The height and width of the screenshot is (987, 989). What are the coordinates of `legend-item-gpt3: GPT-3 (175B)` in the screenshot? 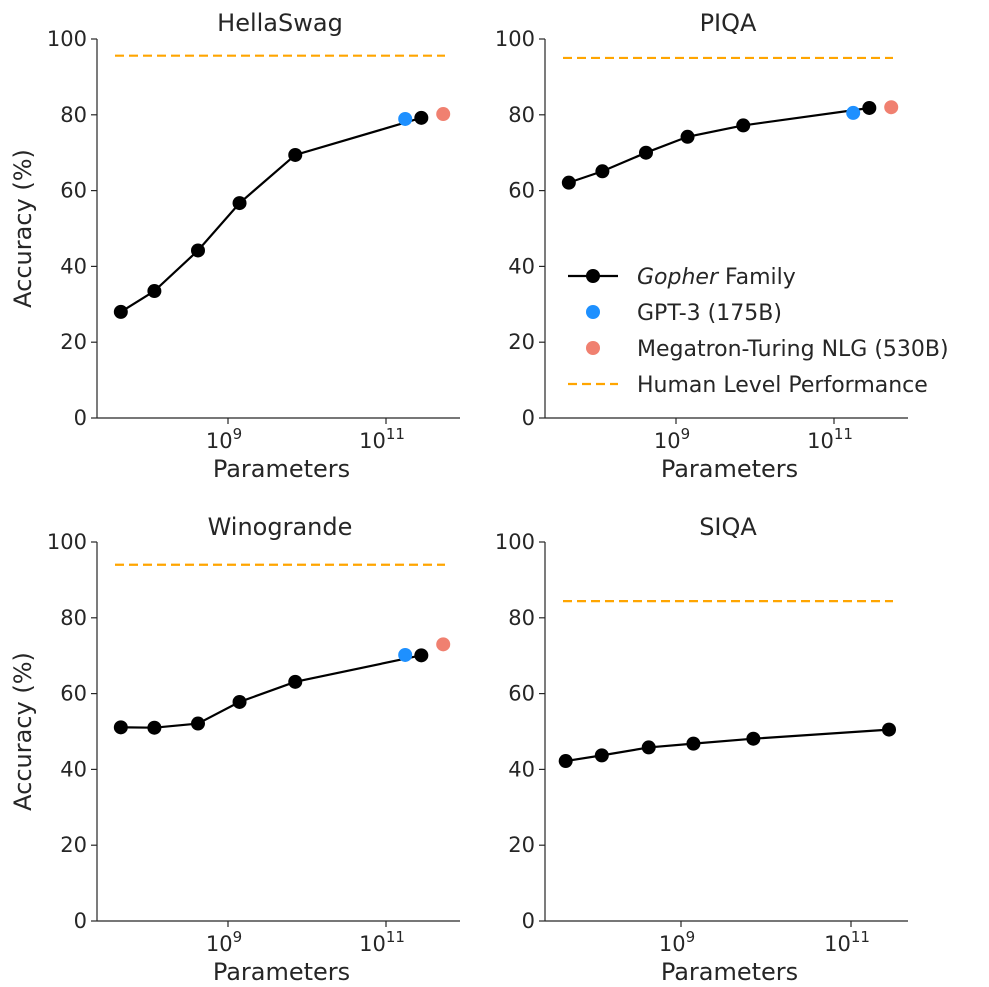 It's located at (684, 313).